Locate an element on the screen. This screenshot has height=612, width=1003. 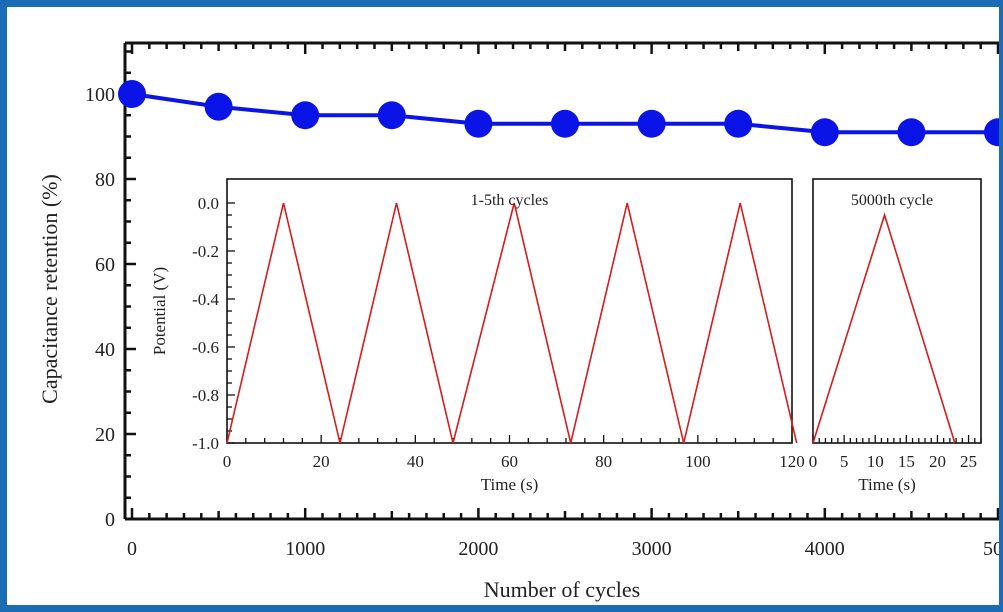
inset-y-tick-label: -0.2 is located at coordinates (205, 251).